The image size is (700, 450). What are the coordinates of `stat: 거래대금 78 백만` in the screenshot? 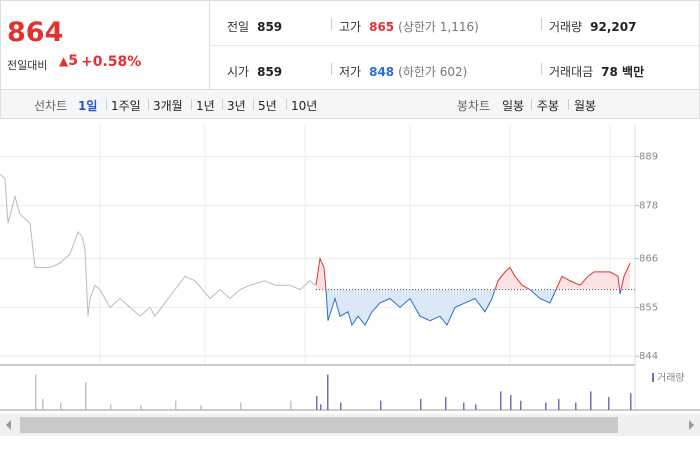 It's located at (596, 70).